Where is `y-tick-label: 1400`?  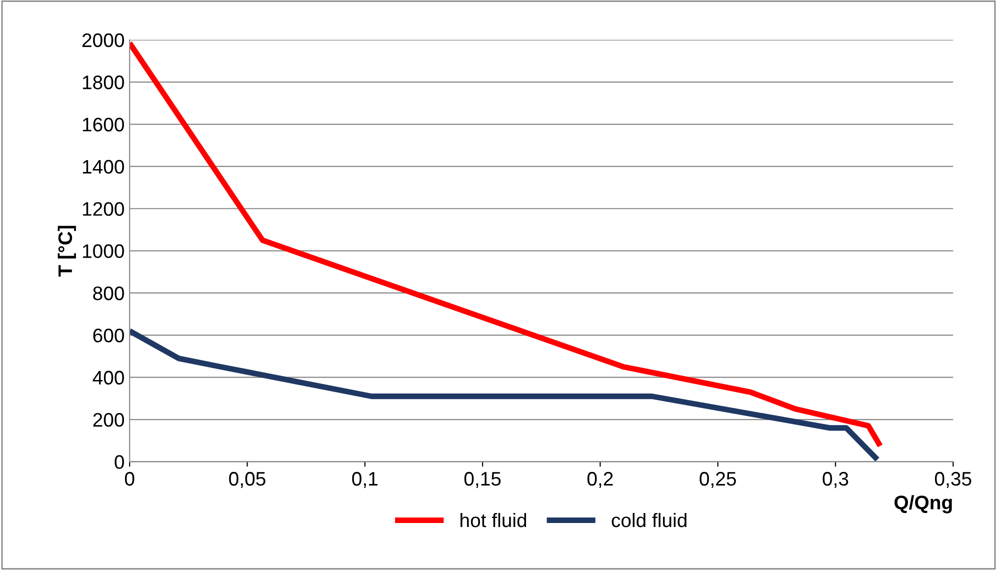
y-tick-label: 1400 is located at coordinates (103, 167).